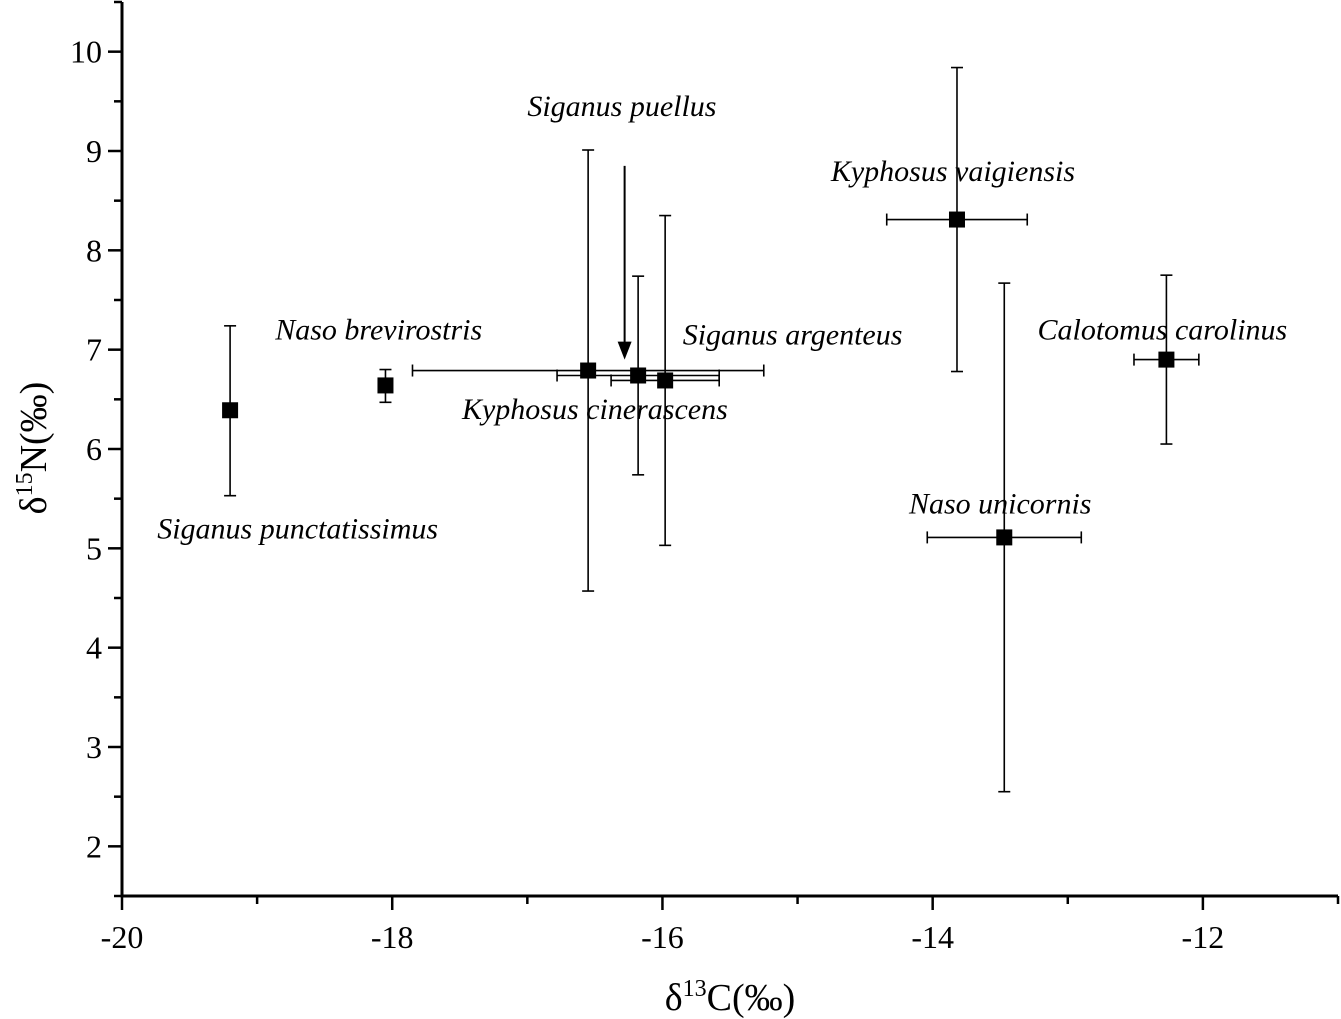 This screenshot has width=1341, height=1019. Describe the element at coordinates (297, 528) in the screenshot. I see `species-label: Siganus punctatissimus` at that location.